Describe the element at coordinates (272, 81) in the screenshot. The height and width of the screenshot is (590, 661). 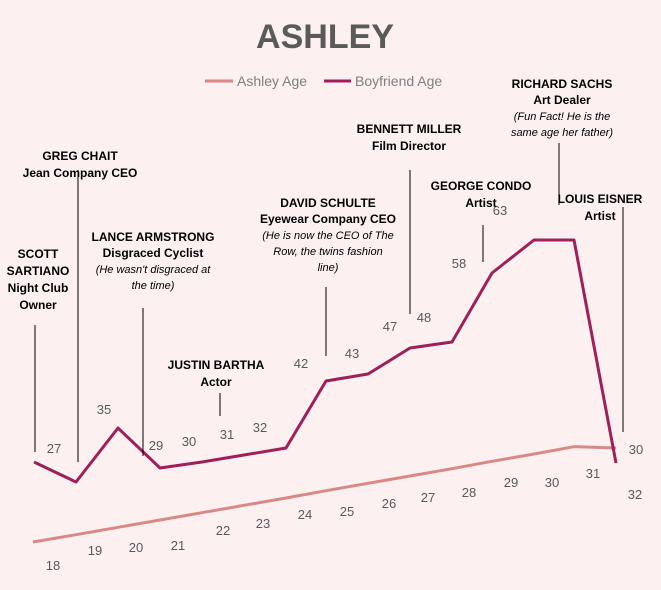
I see `legend-label-ashley-age: Ashley Age` at that location.